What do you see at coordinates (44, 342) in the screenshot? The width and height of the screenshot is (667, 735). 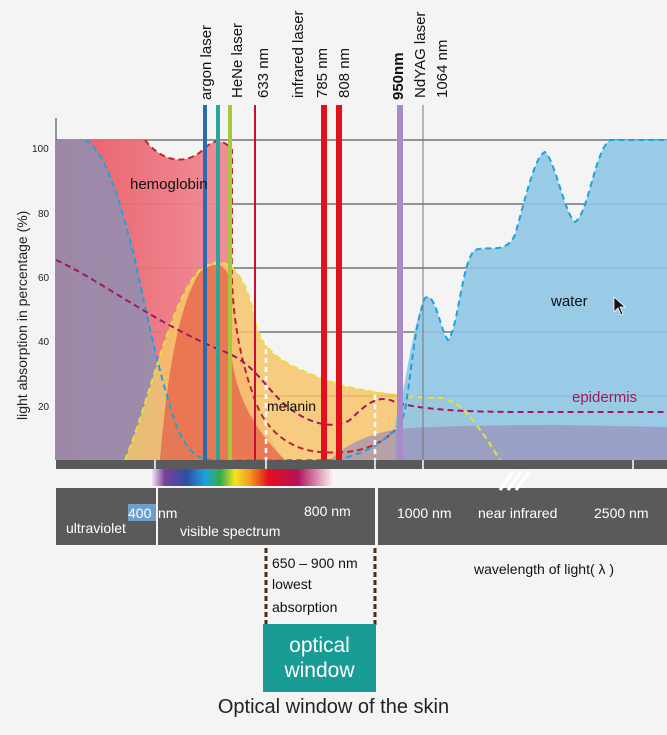 I see `y-tick-40: 40` at bounding box center [44, 342].